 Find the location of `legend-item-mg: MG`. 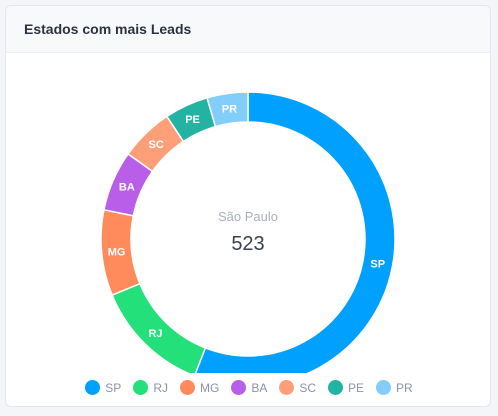

legend-item-mg: MG is located at coordinates (199, 387).